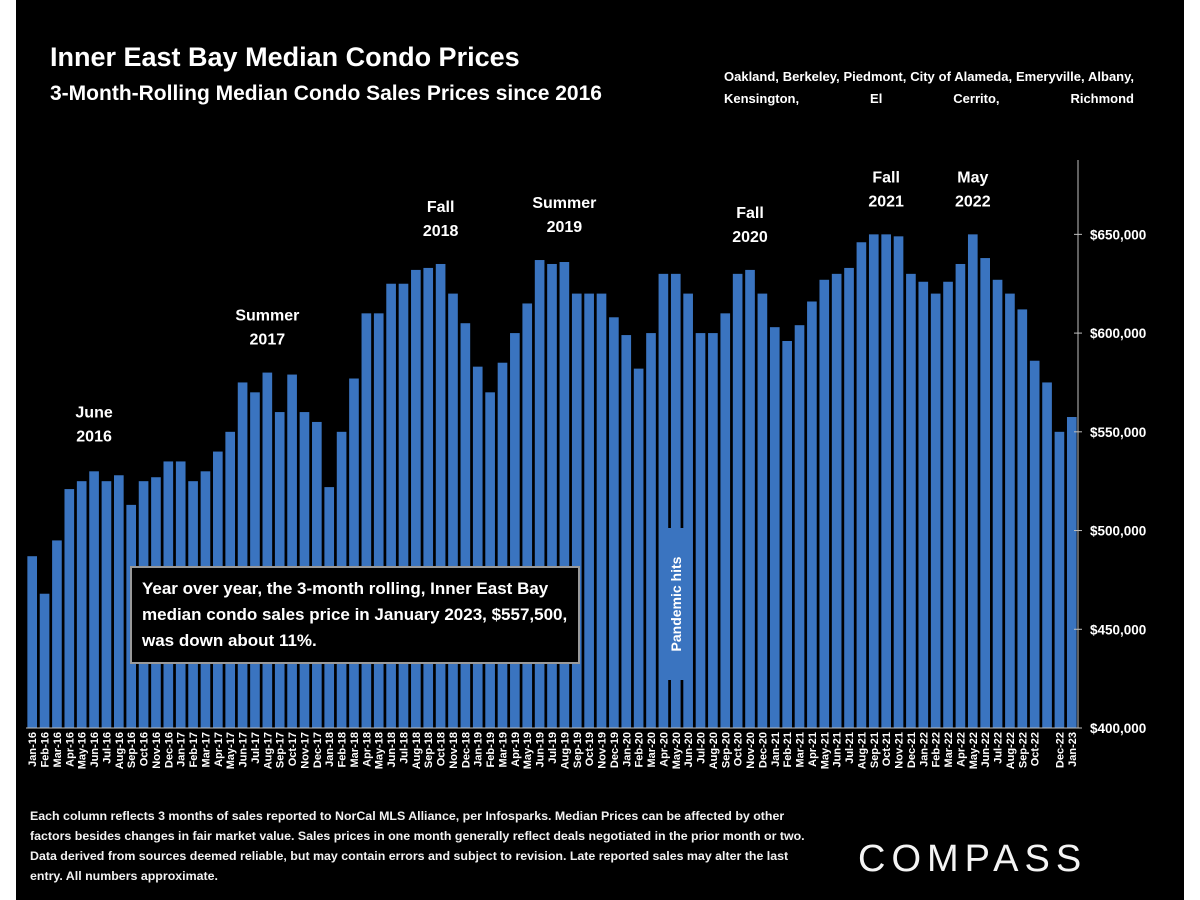  What do you see at coordinates (293, 749) in the screenshot?
I see `x-tick-label: Oct-17` at bounding box center [293, 749].